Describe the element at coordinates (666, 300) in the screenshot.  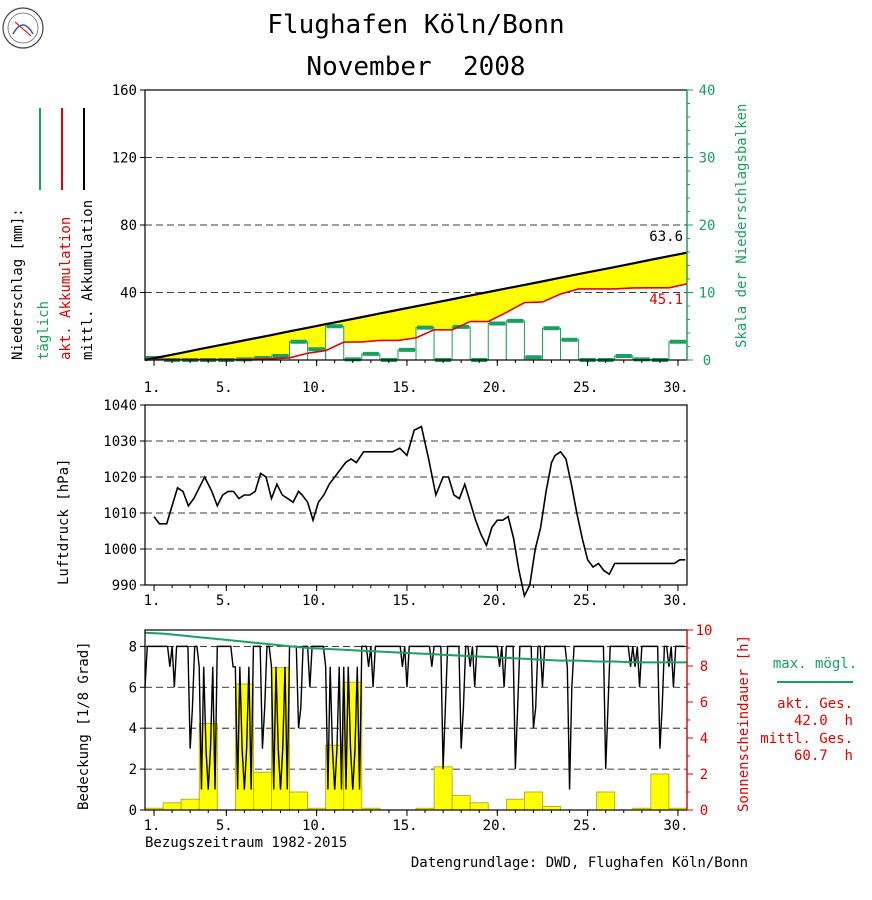
I see `actual-total-label: 45.1` at that location.